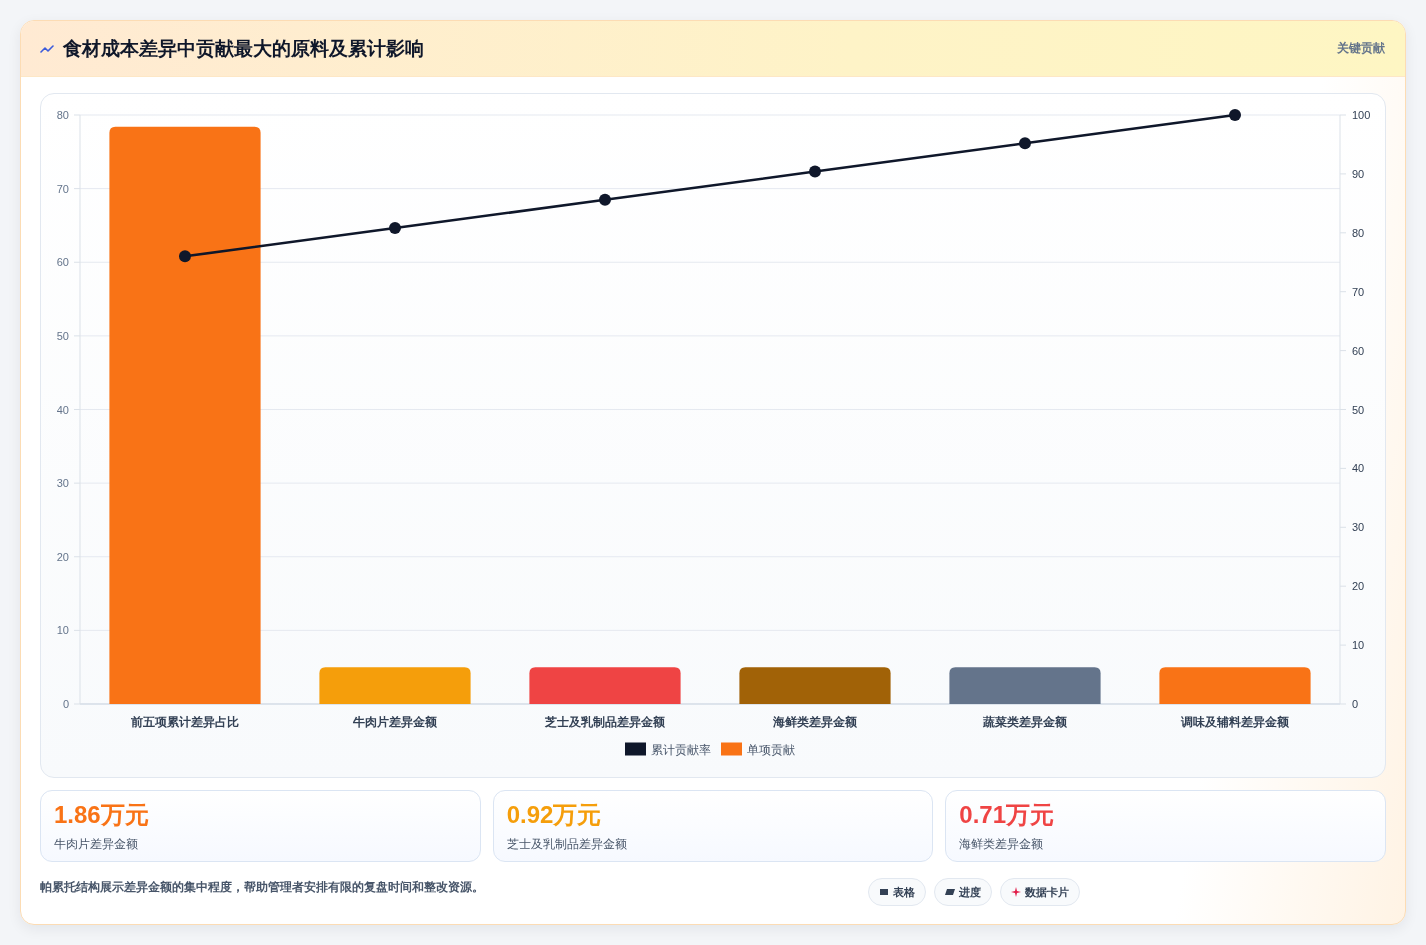 The image size is (1426, 945). I want to click on y2-tick-label: 0, so click(1355, 704).